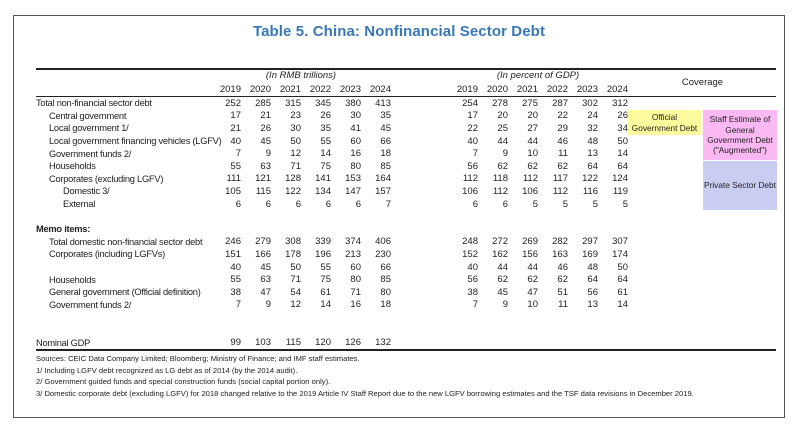 The width and height of the screenshot is (800, 426). Describe the element at coordinates (538, 75) in the screenshot. I see `column-group-percent-gdp: (In percent of GDP)` at that location.